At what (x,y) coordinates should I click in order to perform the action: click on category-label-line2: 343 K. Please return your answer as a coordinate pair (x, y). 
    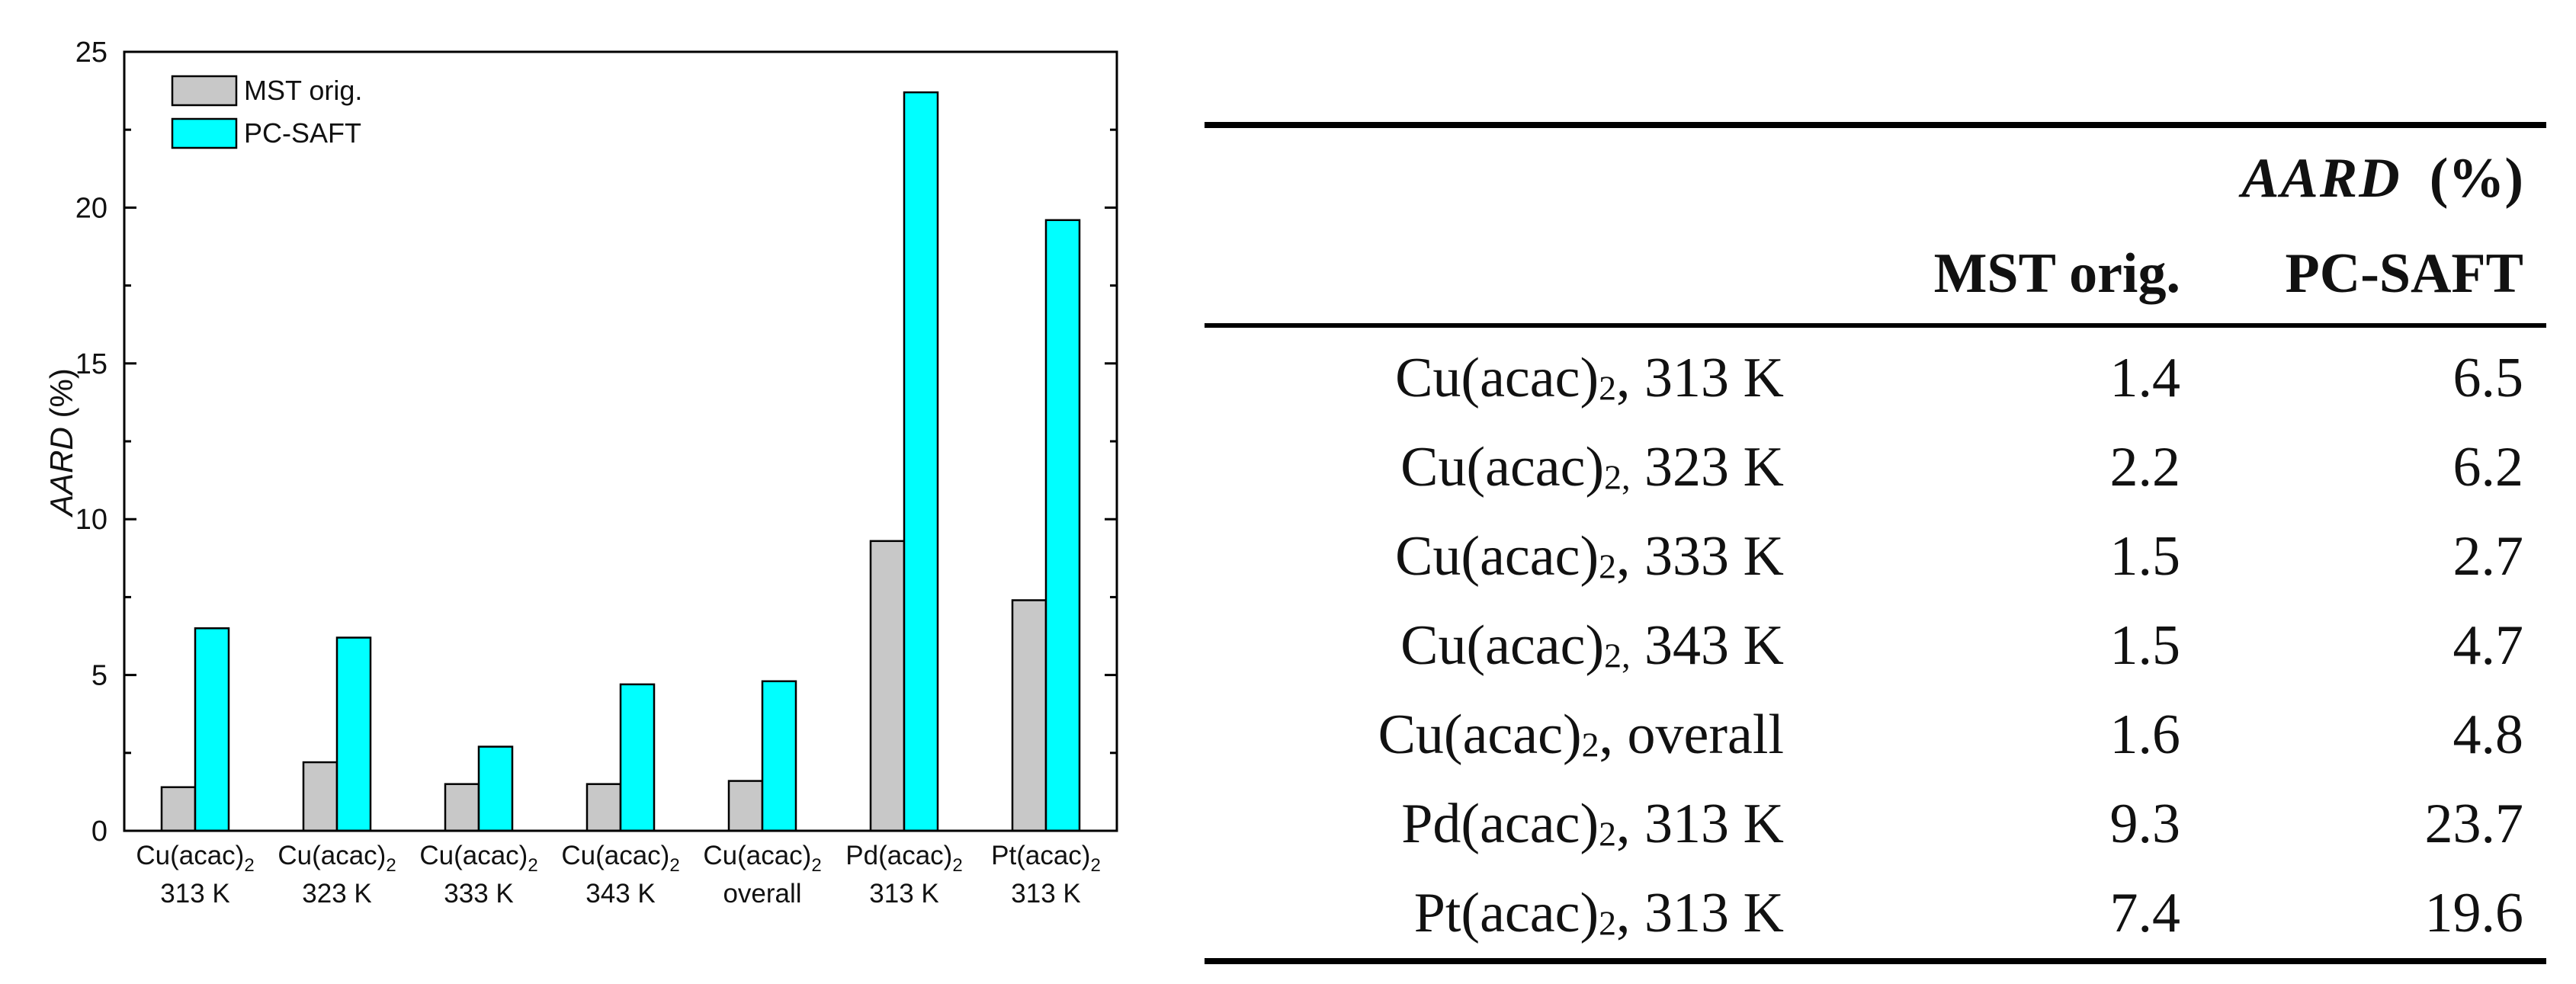
    Looking at the image, I should click on (620, 894).